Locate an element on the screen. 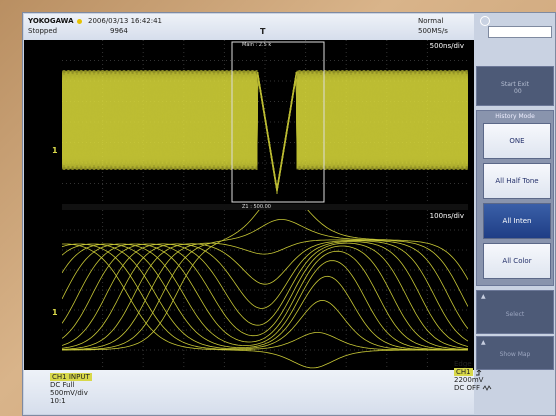 This screenshot has width=556, height=416. logo-dot-icon is located at coordinates (79, 21).